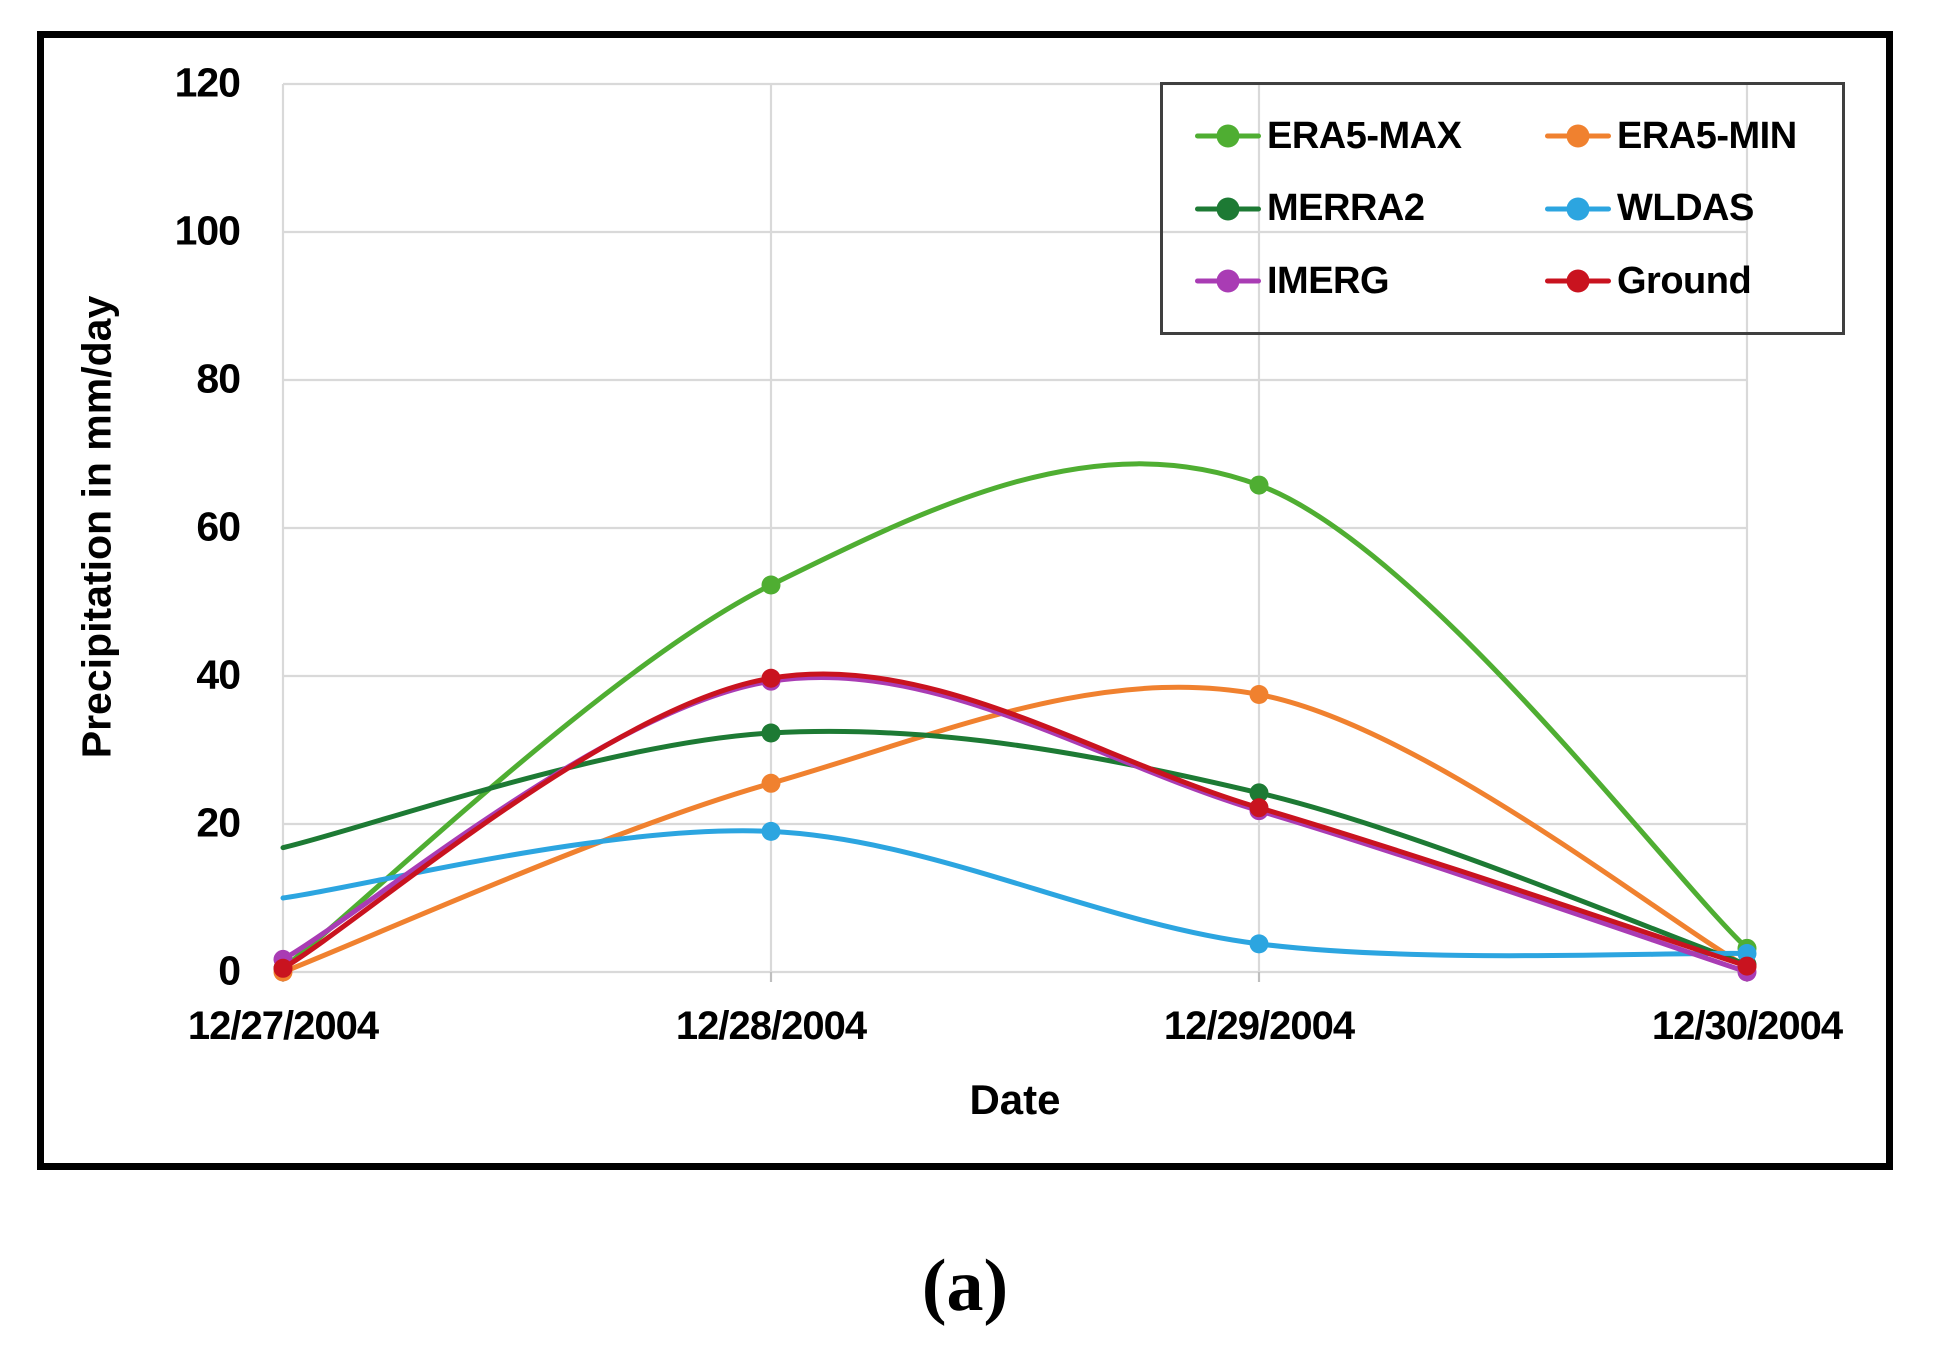 The width and height of the screenshot is (1938, 1358). Describe the element at coordinates (218, 674) in the screenshot. I see `y-tick-label-40: 40` at that location.